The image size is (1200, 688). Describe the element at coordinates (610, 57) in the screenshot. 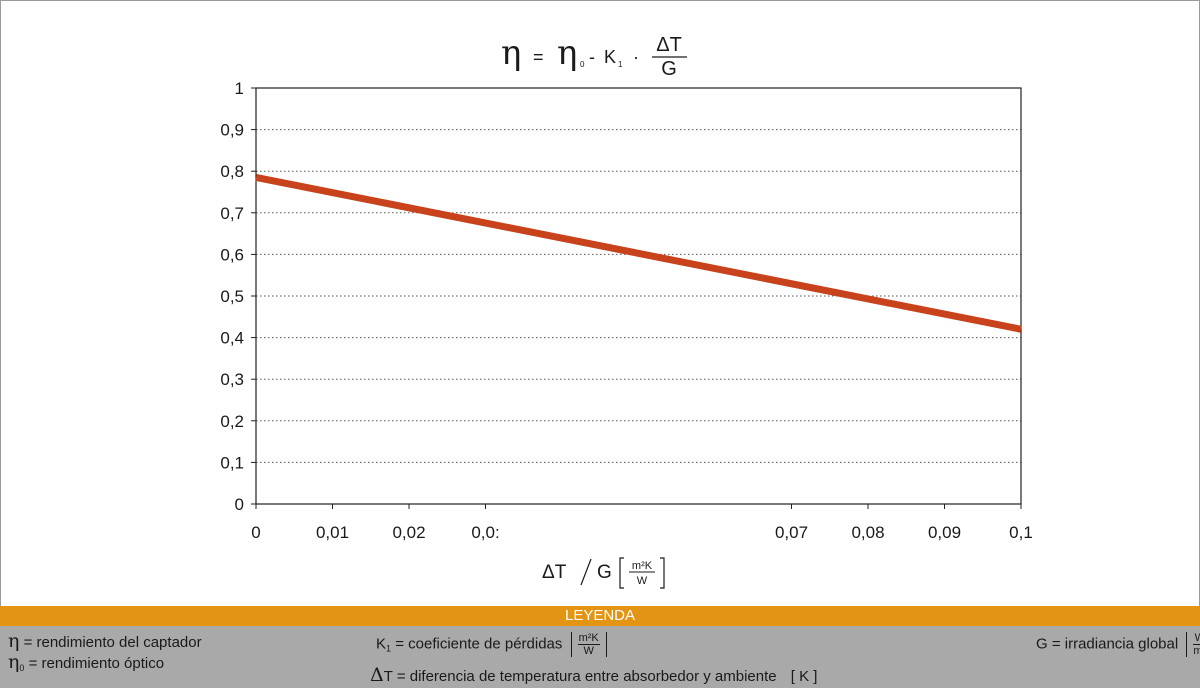

I see `formula-k1: K` at that location.